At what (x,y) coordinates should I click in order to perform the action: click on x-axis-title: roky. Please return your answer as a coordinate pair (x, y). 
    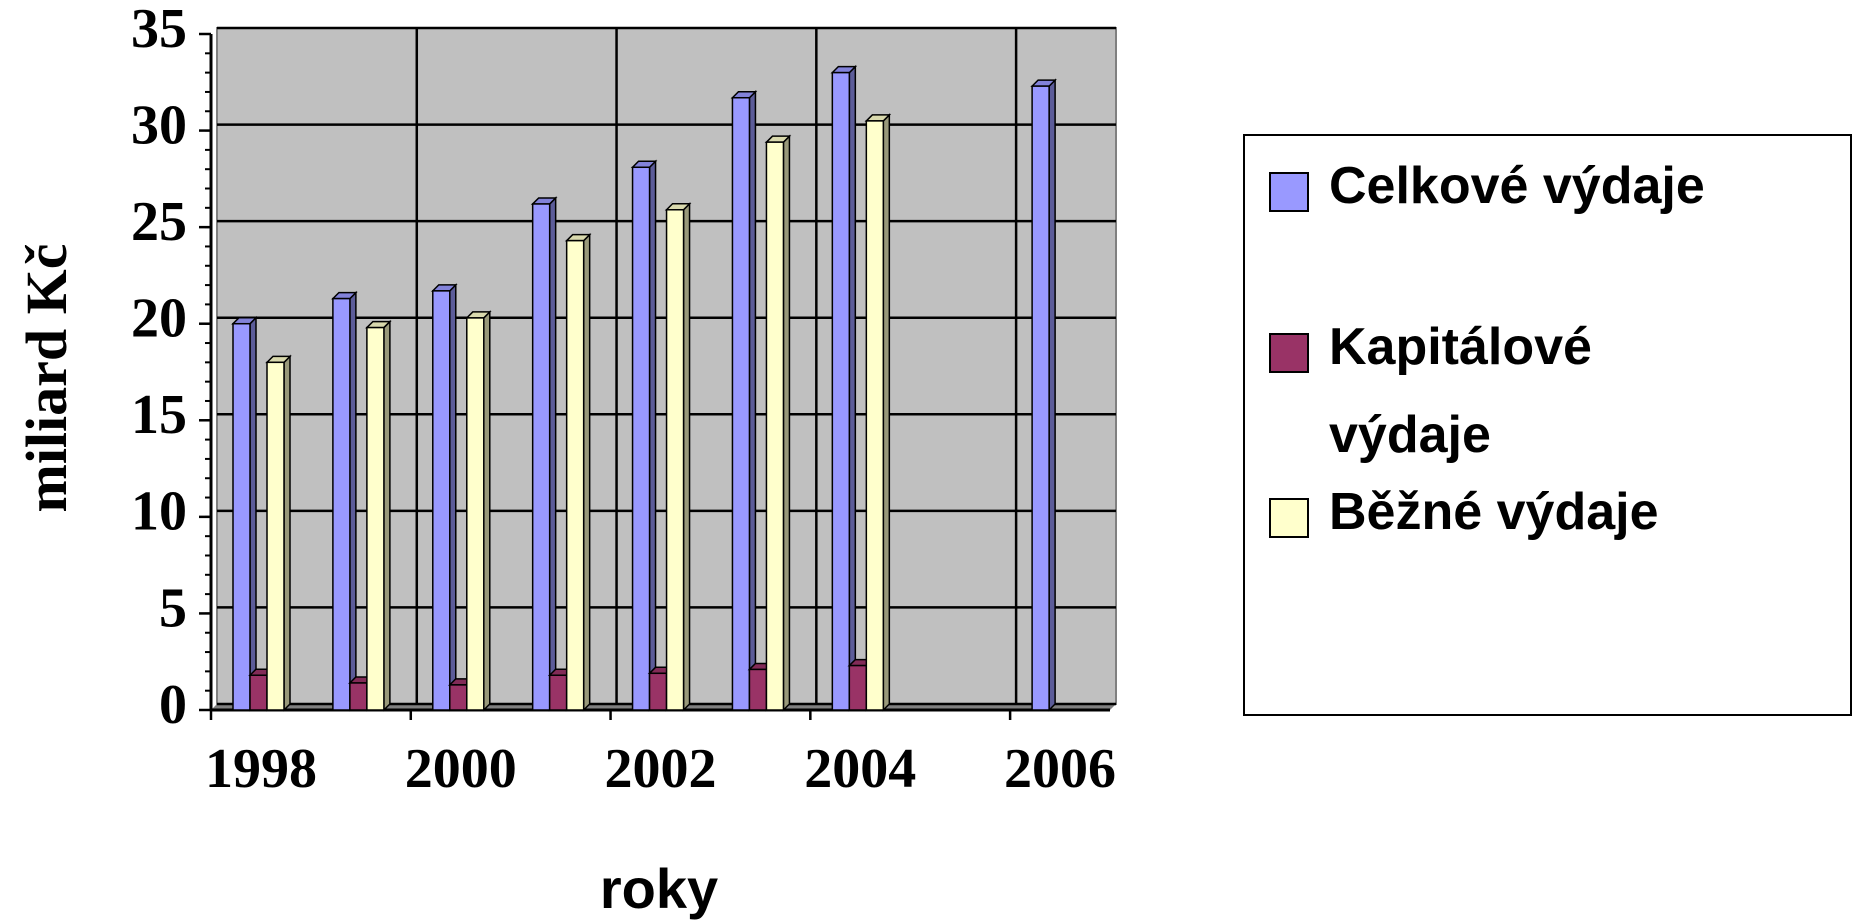
    Looking at the image, I should click on (659, 888).